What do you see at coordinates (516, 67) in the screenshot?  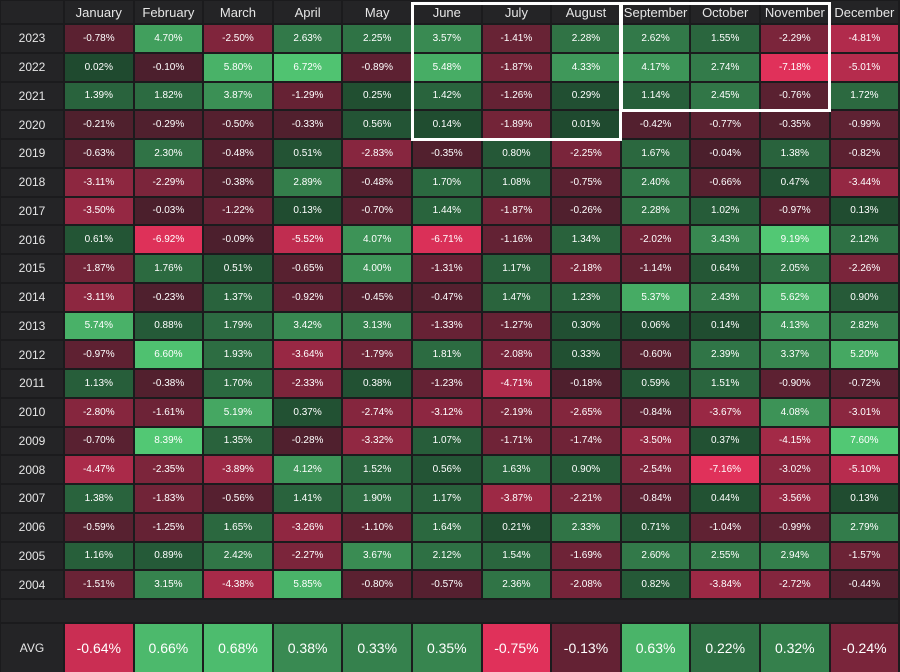 I see `heatmap-cell-2022-july: -1.87%` at bounding box center [516, 67].